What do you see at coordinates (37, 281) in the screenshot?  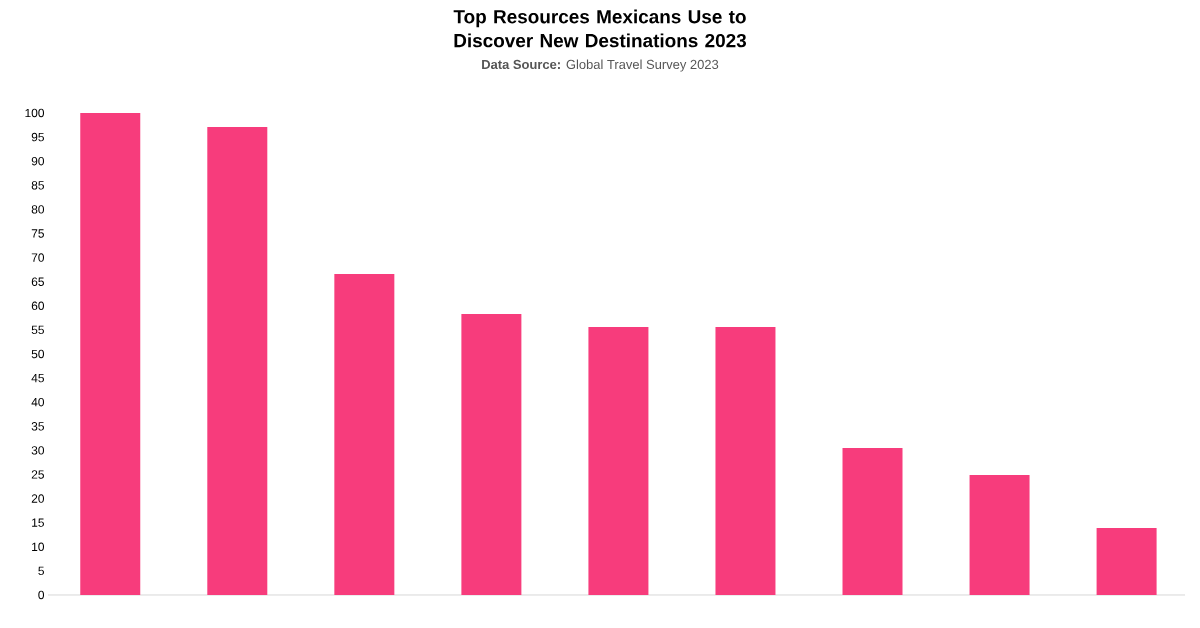 I see `y-tick-label: 65` at bounding box center [37, 281].